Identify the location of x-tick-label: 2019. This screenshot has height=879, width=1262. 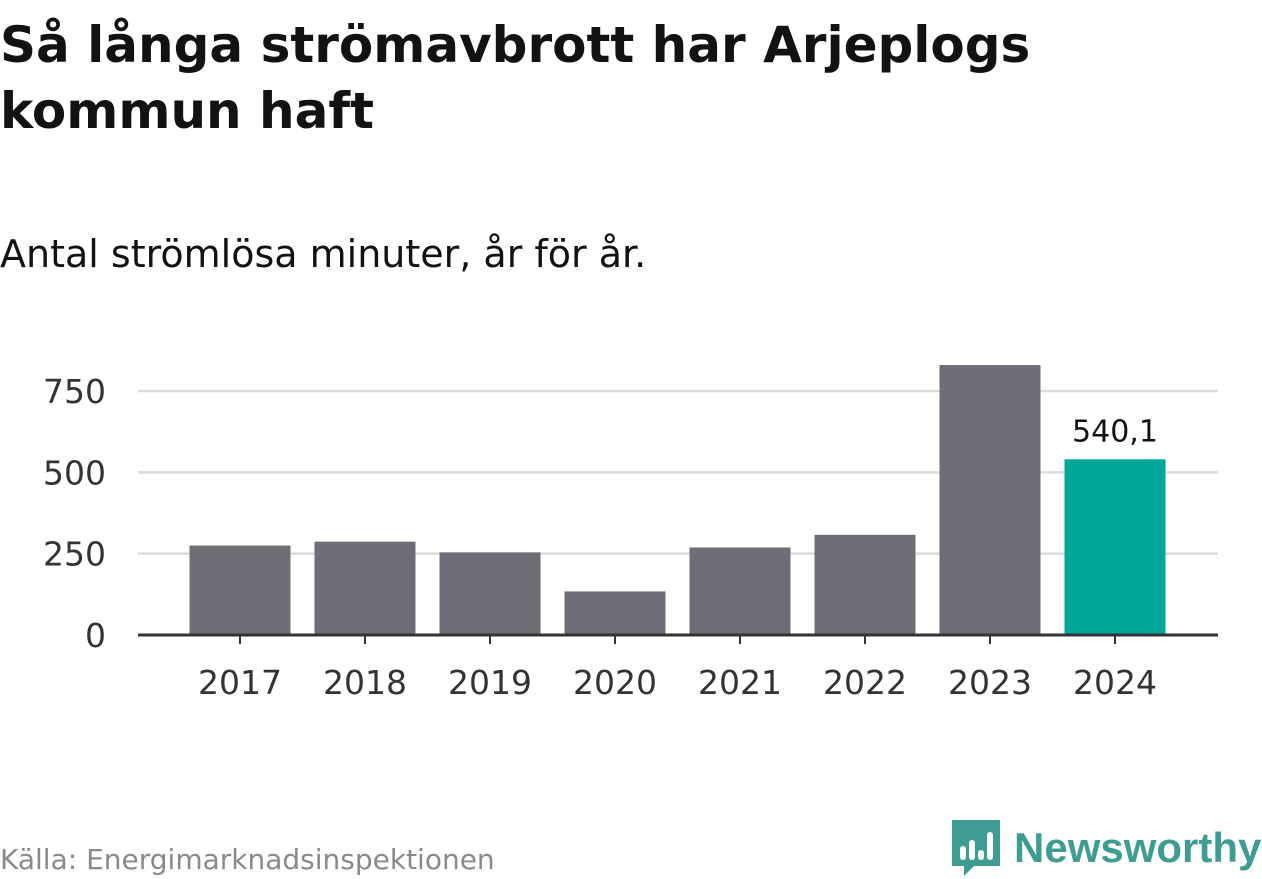
(490, 682).